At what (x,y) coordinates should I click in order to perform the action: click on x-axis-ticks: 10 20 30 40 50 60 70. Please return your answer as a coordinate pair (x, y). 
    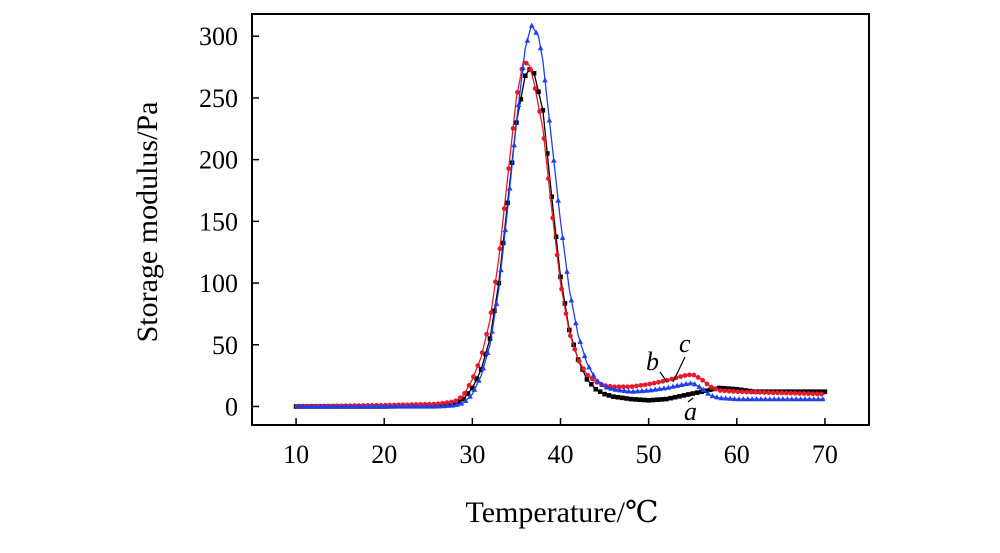
    Looking at the image, I should click on (560, 443).